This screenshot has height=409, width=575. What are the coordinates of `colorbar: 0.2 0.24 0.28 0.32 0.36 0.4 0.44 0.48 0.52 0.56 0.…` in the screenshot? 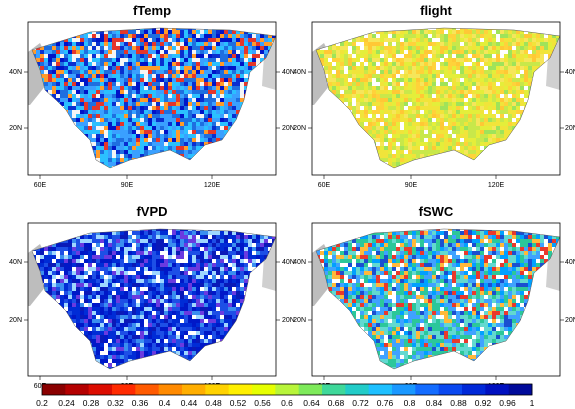 It's located at (285, 395).